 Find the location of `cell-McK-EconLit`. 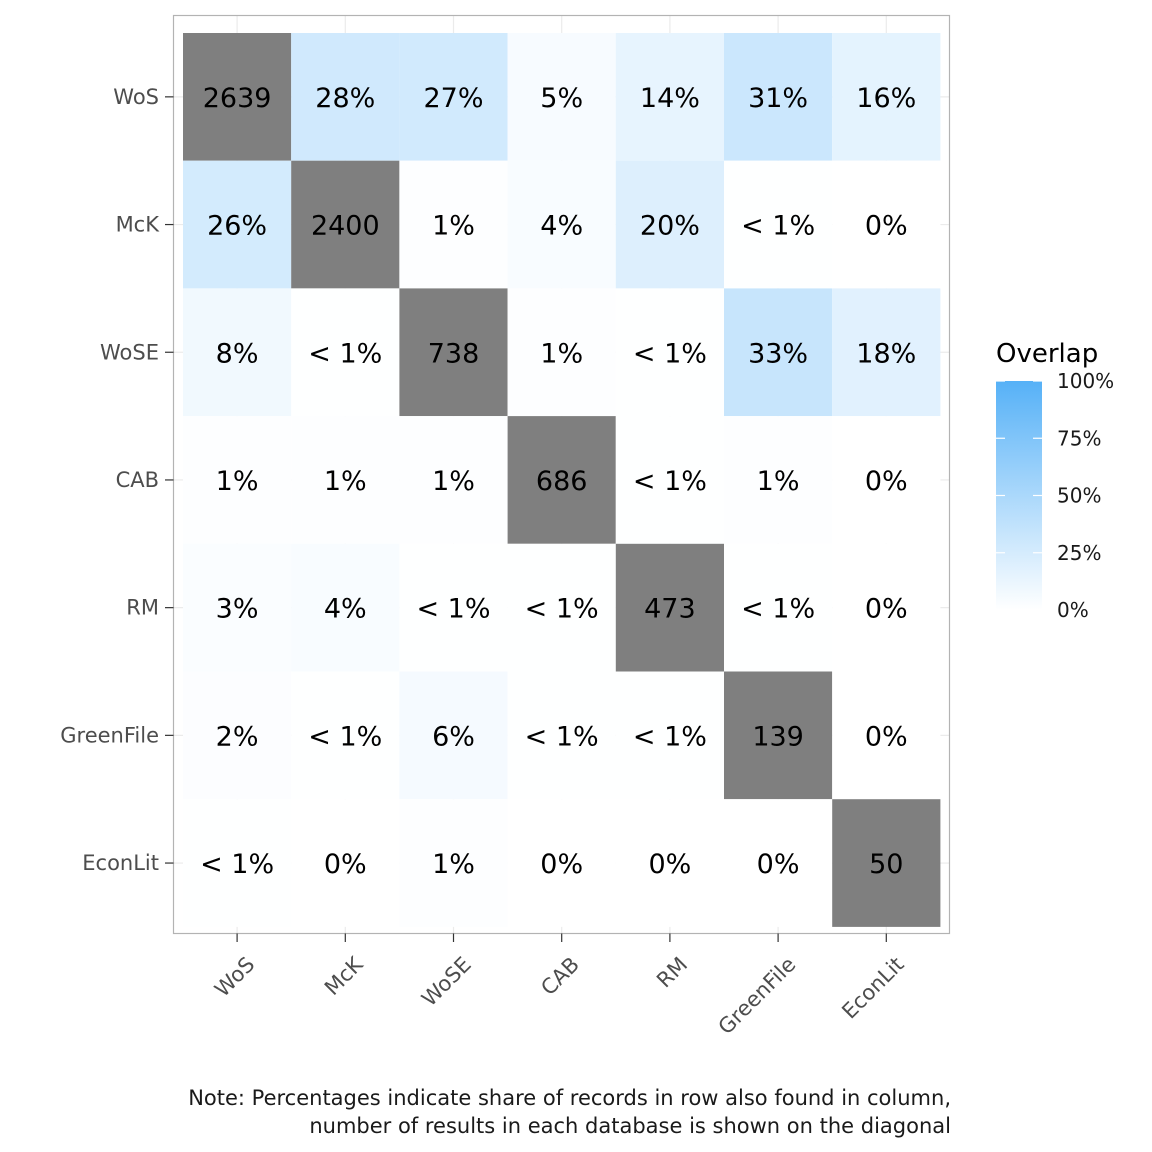

cell-McK-EconLit is located at coordinates (886, 224).